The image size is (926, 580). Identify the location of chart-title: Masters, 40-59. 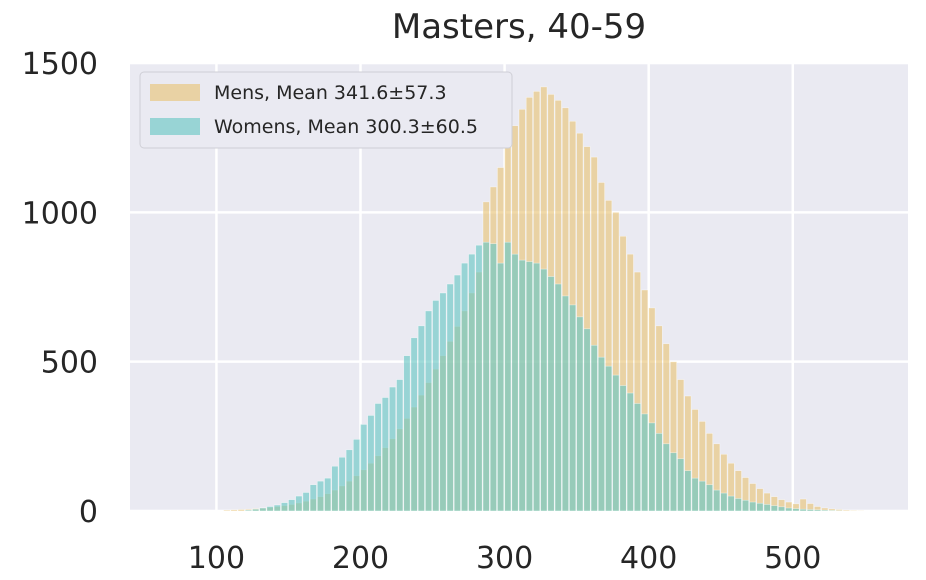
(519, 27).